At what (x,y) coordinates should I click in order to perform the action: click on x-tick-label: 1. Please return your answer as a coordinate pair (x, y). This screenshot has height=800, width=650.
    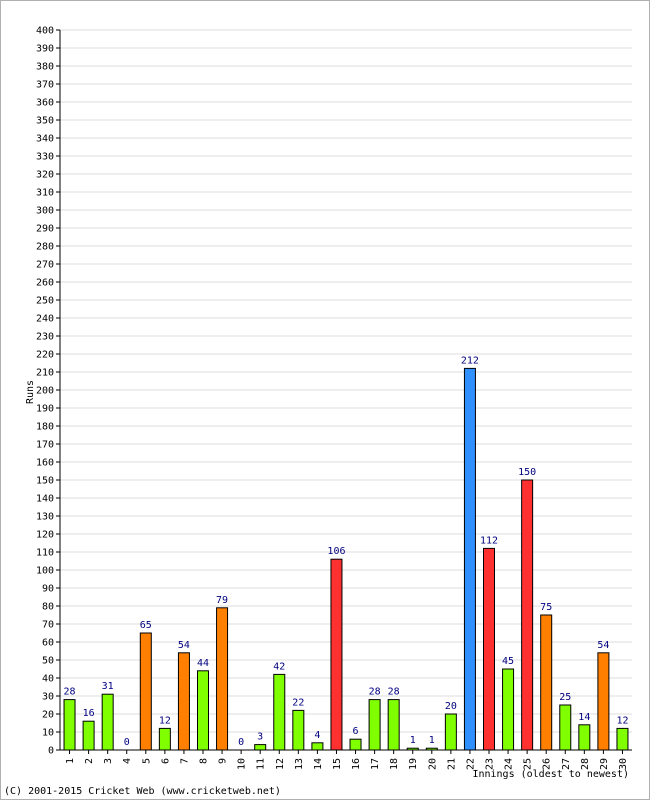
    Looking at the image, I should click on (70, 761).